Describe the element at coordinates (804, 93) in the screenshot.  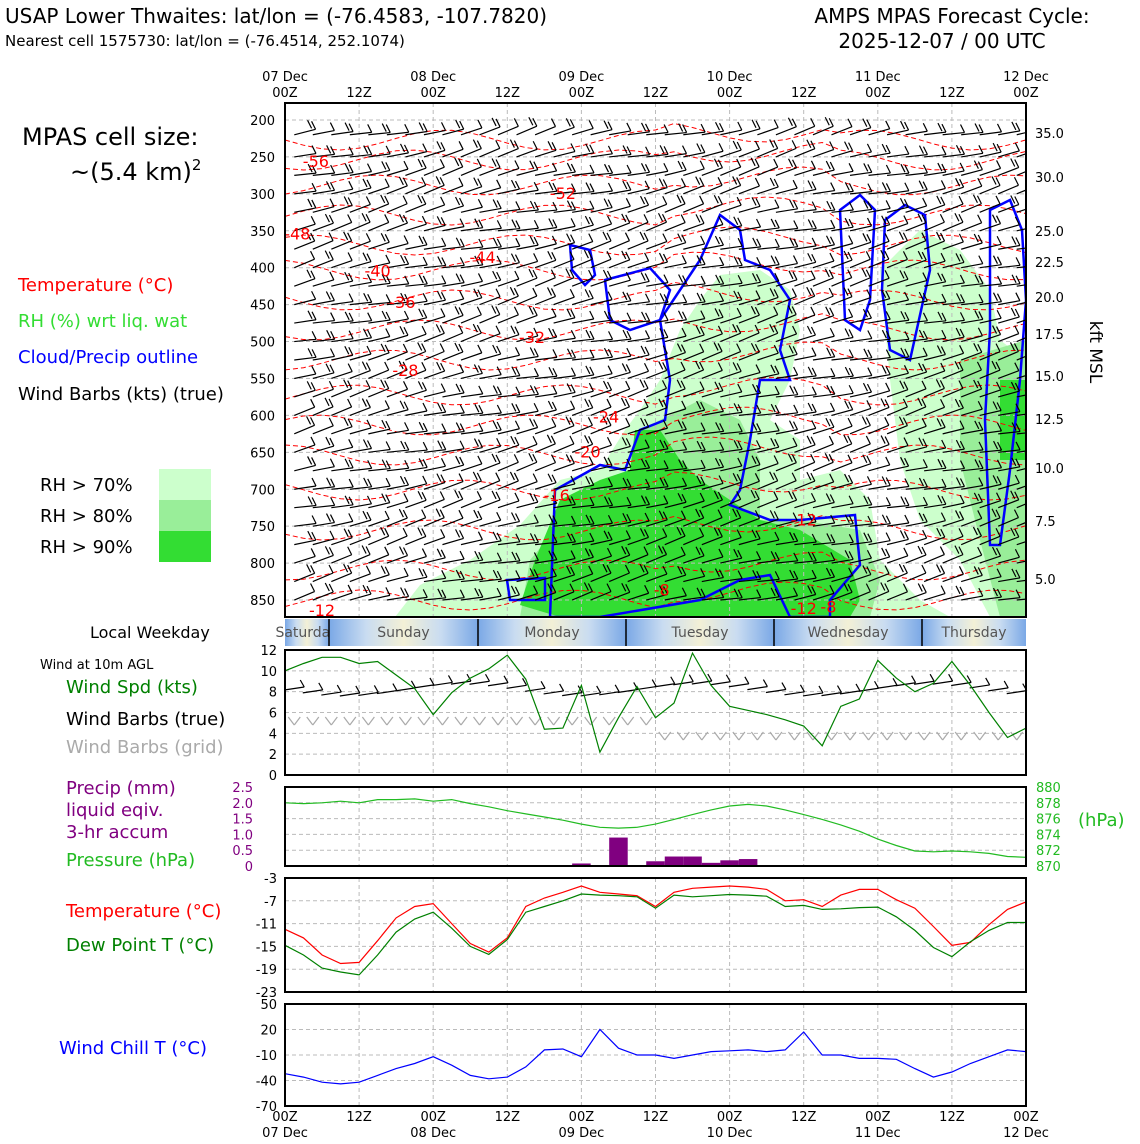
I see `top-hour-label: 12Z` at that location.